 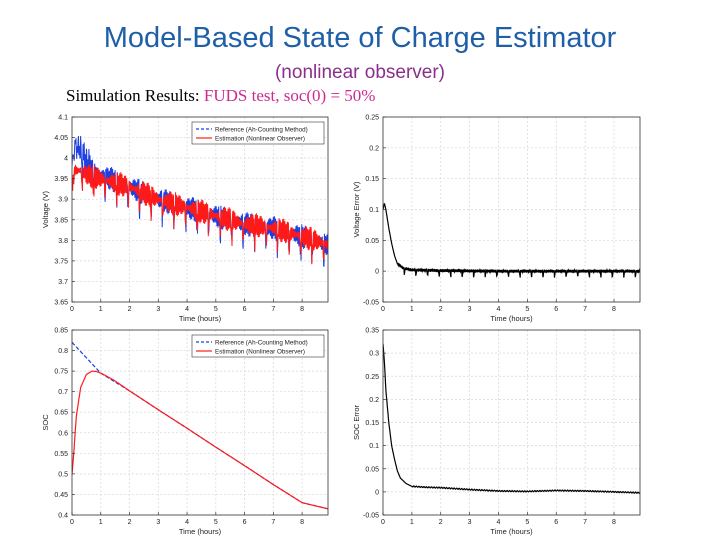 I want to click on y-tick-label: 0.55, so click(x=61, y=454).